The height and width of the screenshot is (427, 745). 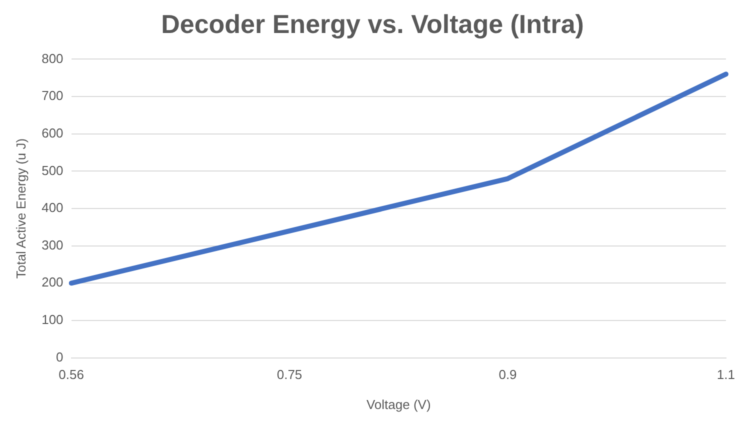 What do you see at coordinates (53, 132) in the screenshot?
I see `y-tick-label: 600` at bounding box center [53, 132].